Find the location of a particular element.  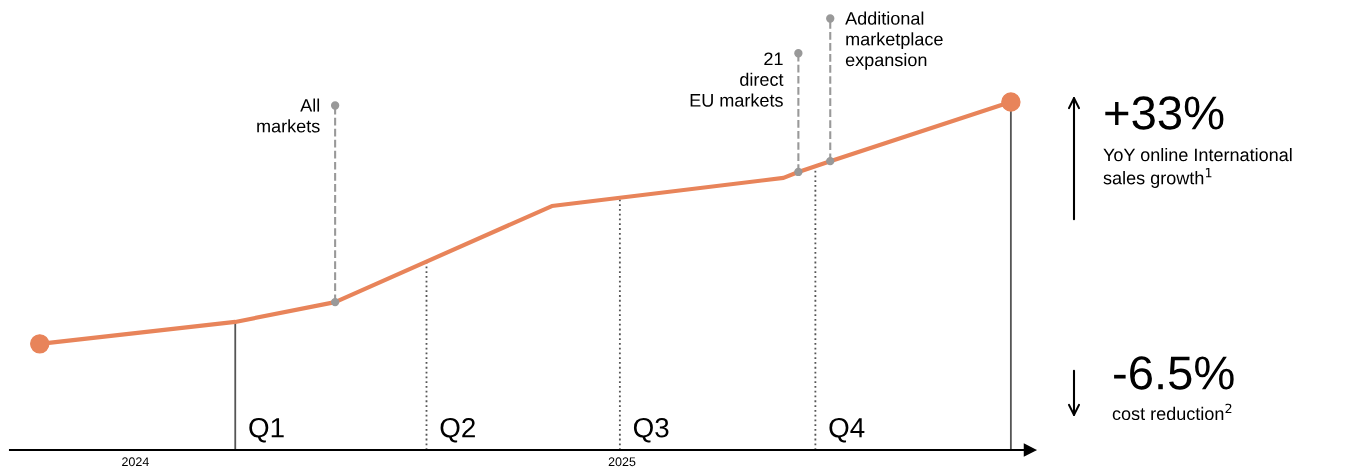

text: +33% is located at coordinates (1164, 113).